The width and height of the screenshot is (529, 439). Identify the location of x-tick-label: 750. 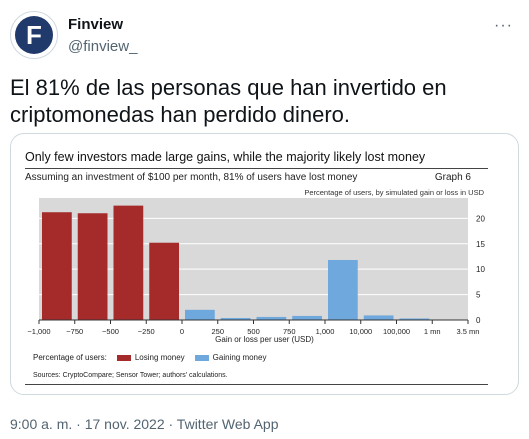
(289, 331).